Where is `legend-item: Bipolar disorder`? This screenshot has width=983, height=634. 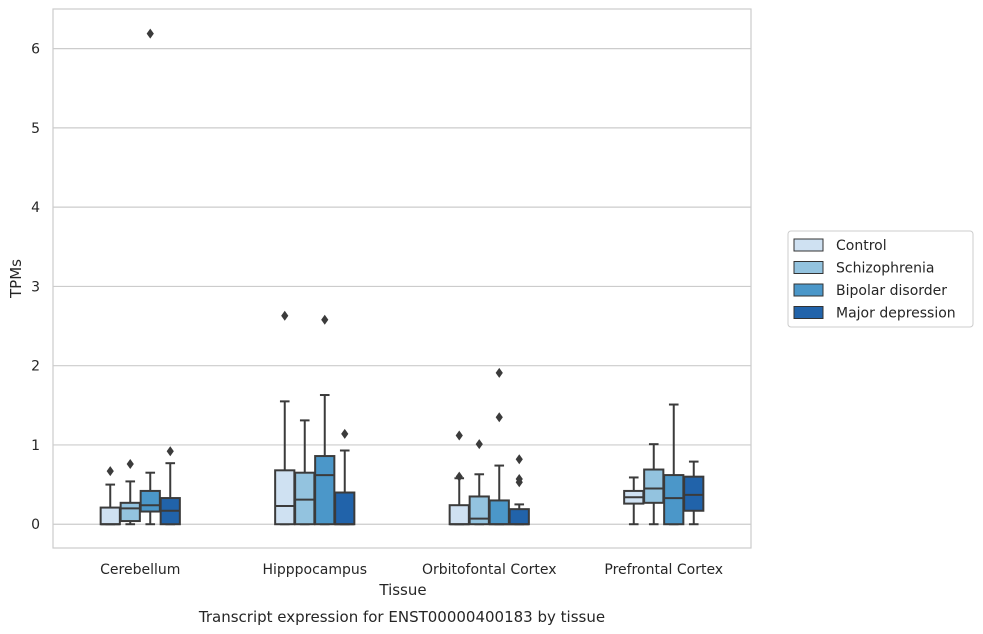
legend-item: Bipolar disorder is located at coordinates (870, 291).